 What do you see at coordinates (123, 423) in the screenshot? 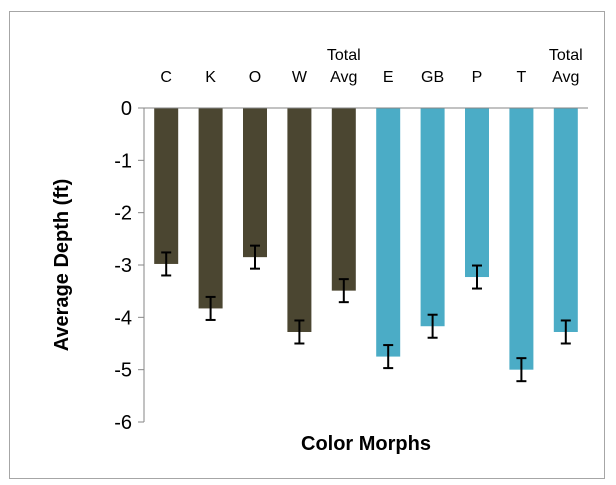
I see `y-tick-label: -6` at bounding box center [123, 423].